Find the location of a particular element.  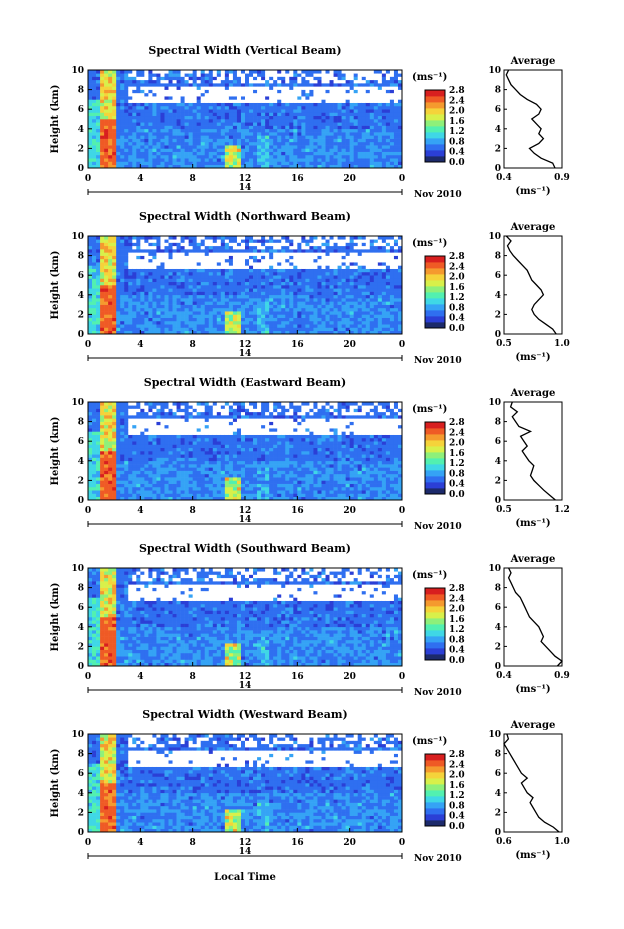

colorbar-tick-label: 2.4 is located at coordinates (457, 267).